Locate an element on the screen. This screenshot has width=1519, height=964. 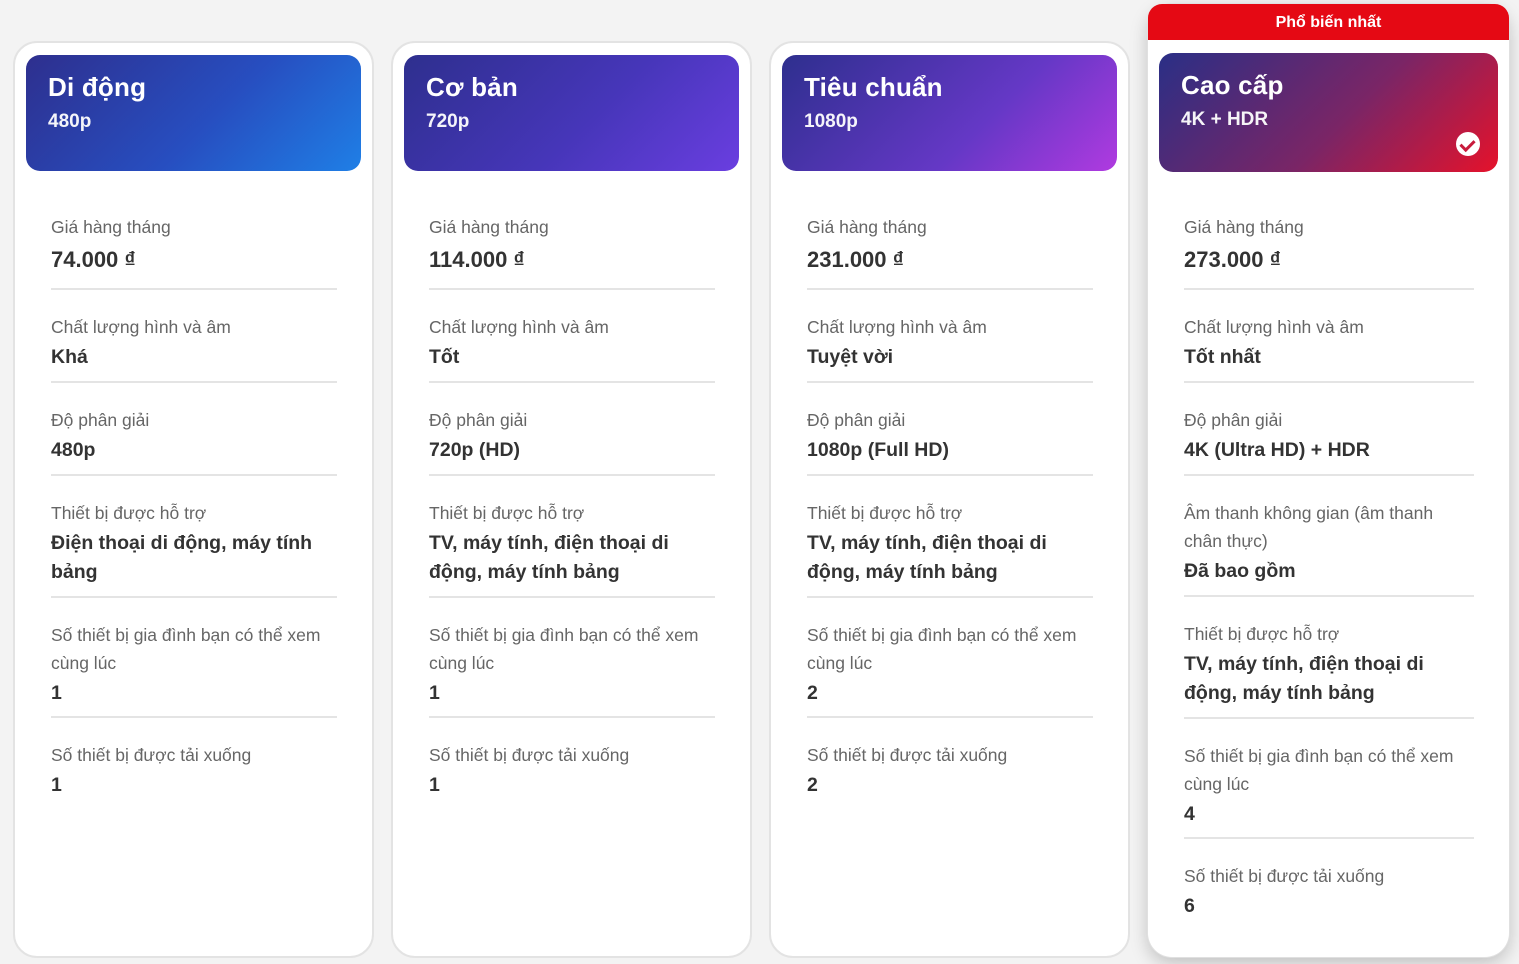
price-row: Giá hàng tháng 273.000 ₫ is located at coordinates (1329, 240).